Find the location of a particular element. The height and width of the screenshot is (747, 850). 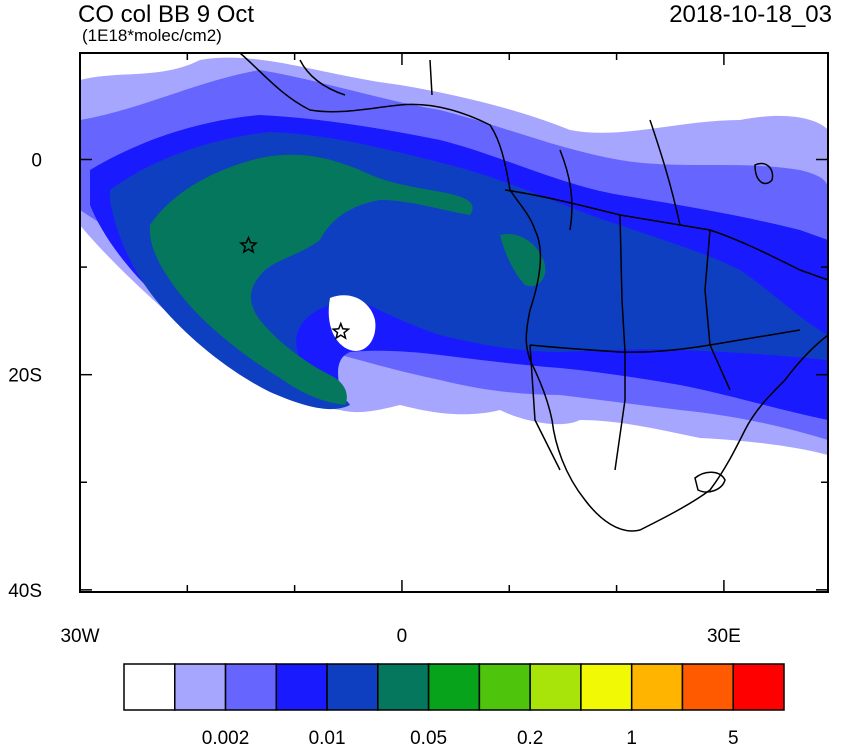

colorbar-label: 0.01 is located at coordinates (327, 737).